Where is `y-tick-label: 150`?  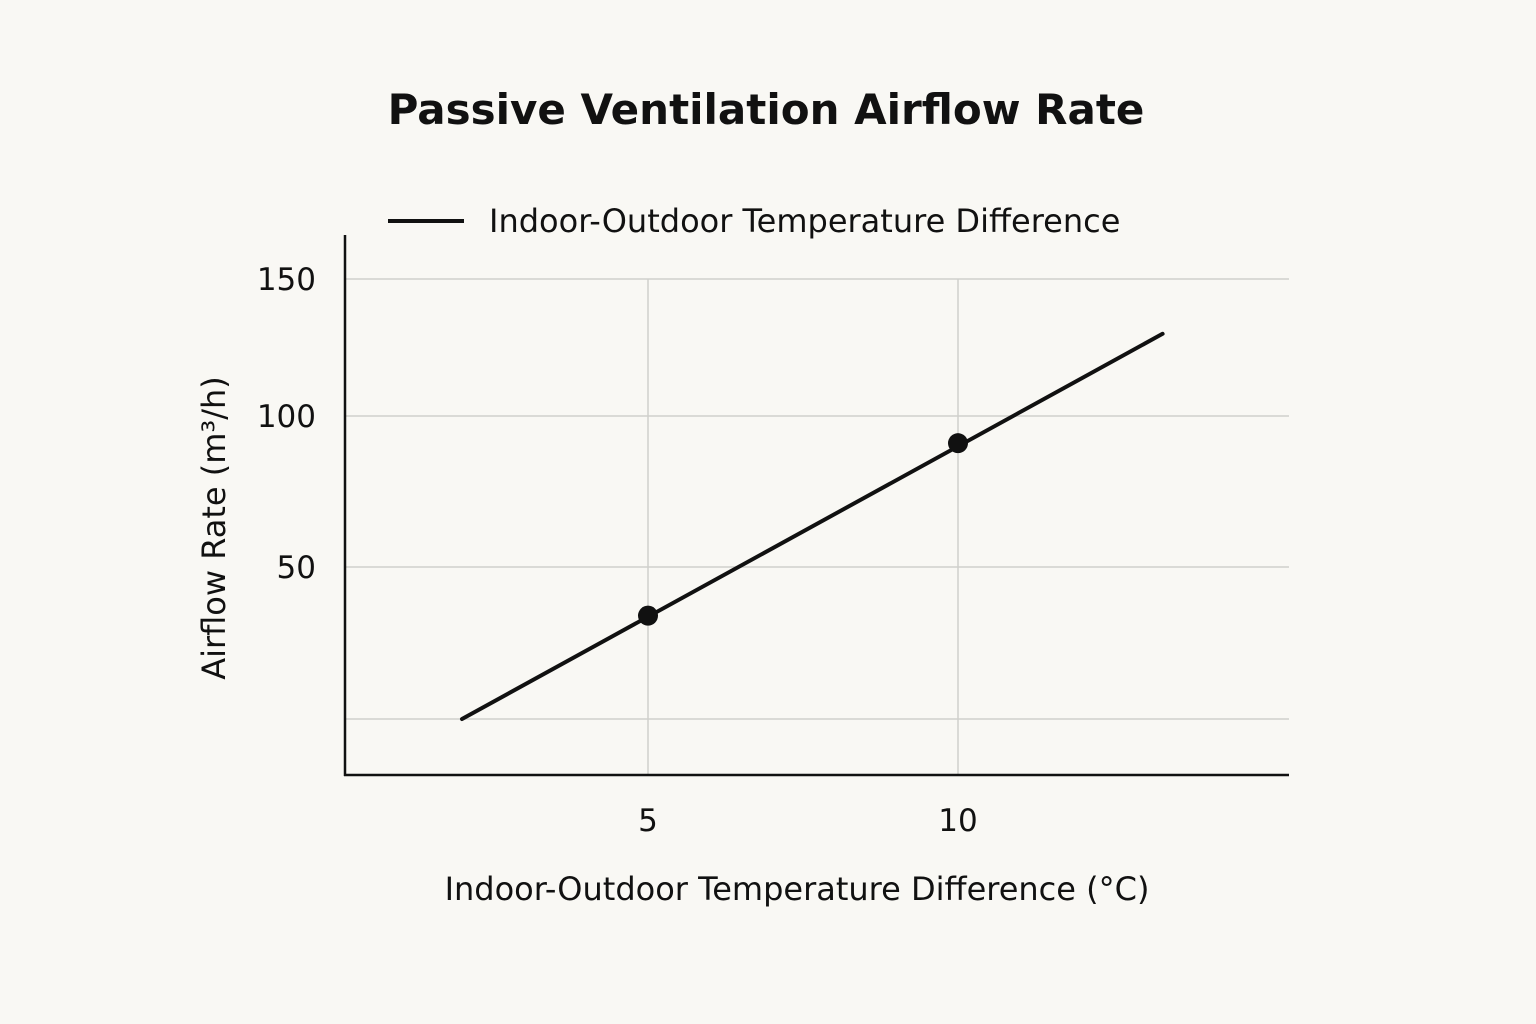 y-tick-label: 150 is located at coordinates (286, 280).